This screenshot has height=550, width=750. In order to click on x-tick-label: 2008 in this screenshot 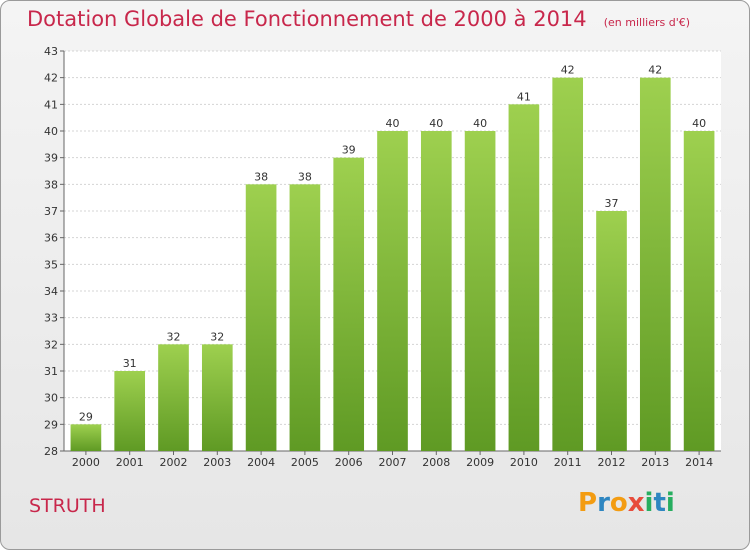, I will do `click(436, 462)`.